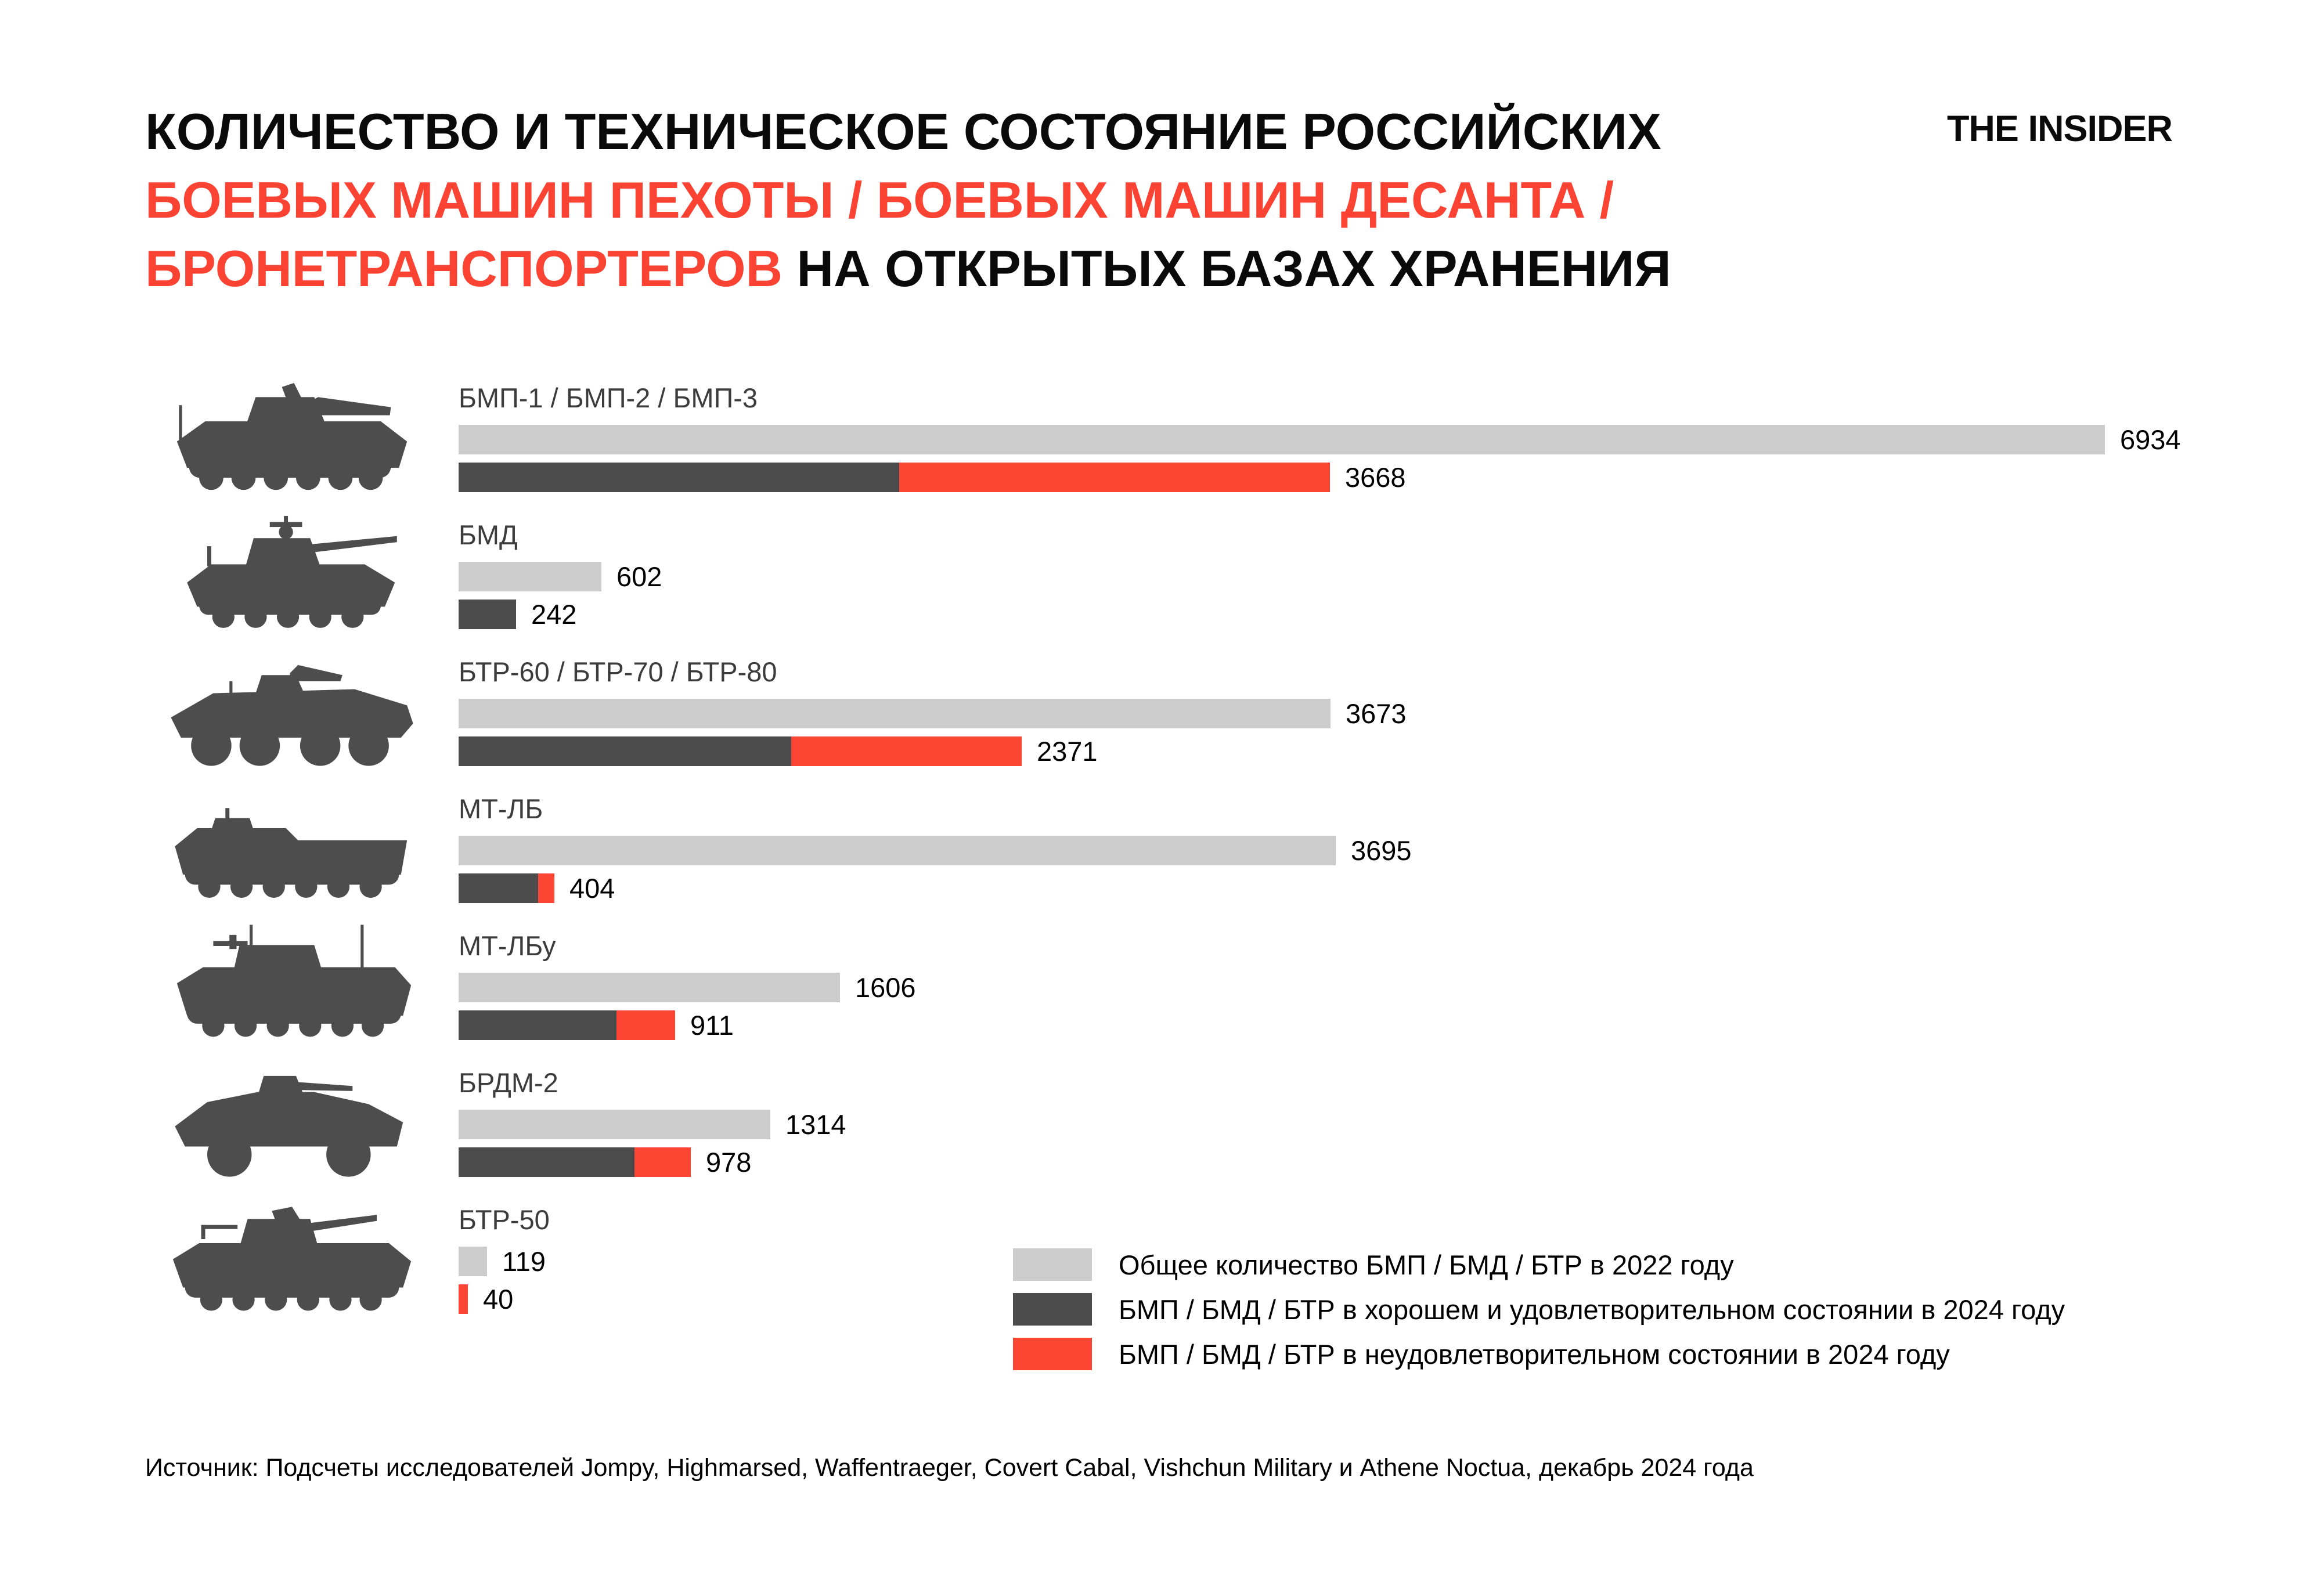 The image size is (2322, 1596). Describe the element at coordinates (712, 1025) in the screenshot. I see `total-2024-value: 911` at that location.